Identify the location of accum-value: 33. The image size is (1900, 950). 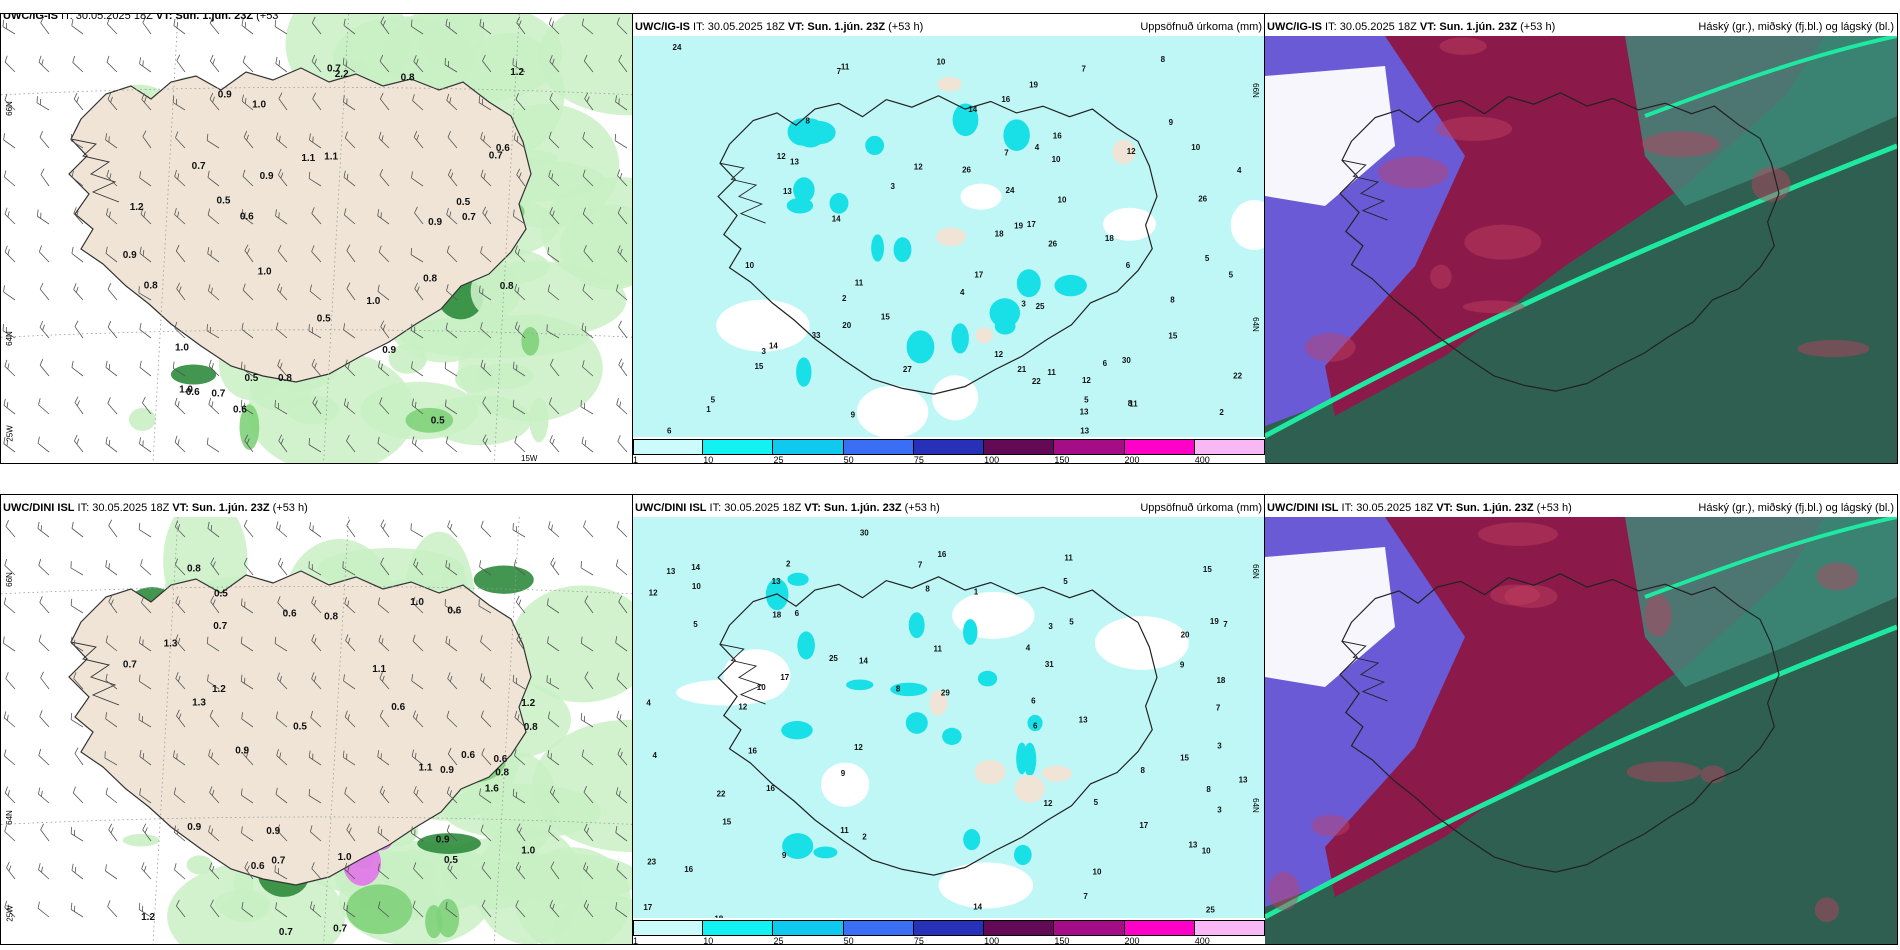
(816, 335).